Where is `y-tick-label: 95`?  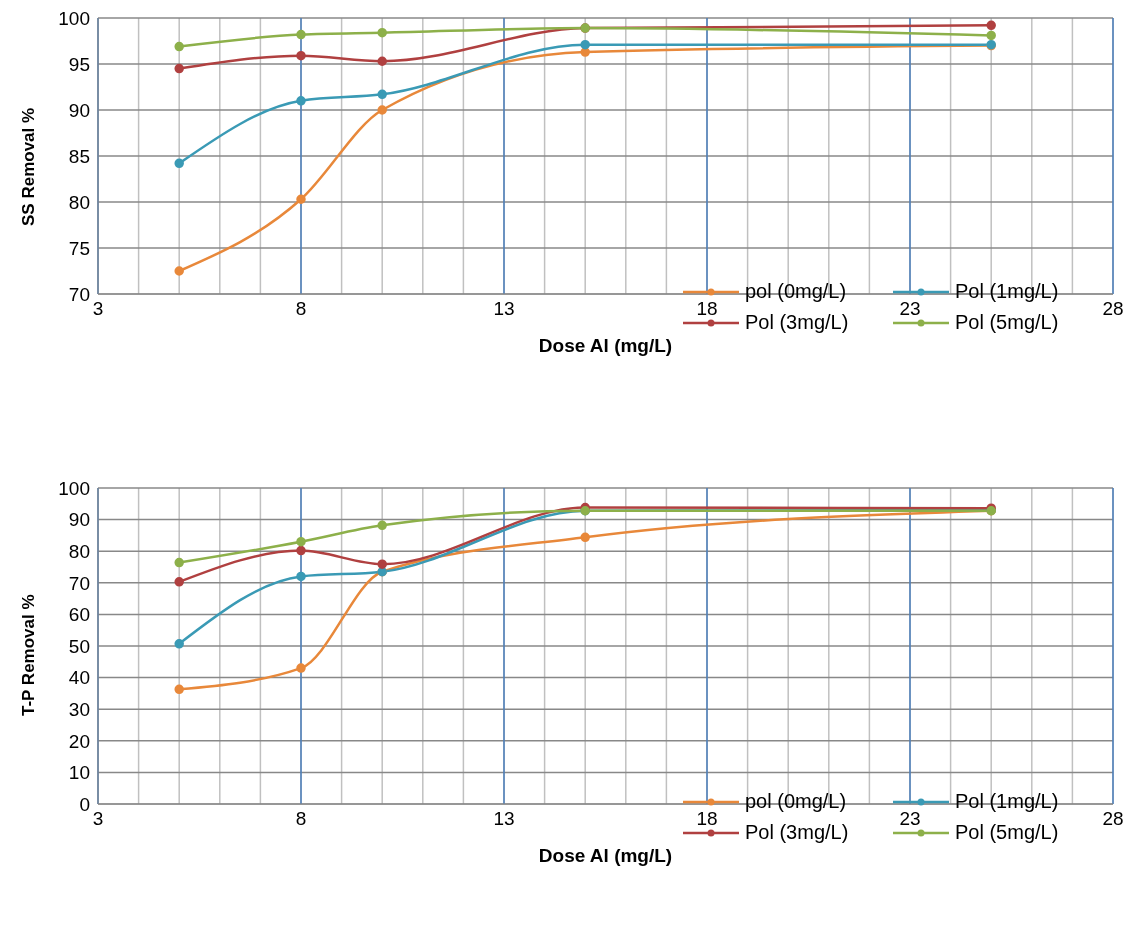
y-tick-label: 95 is located at coordinates (79, 64).